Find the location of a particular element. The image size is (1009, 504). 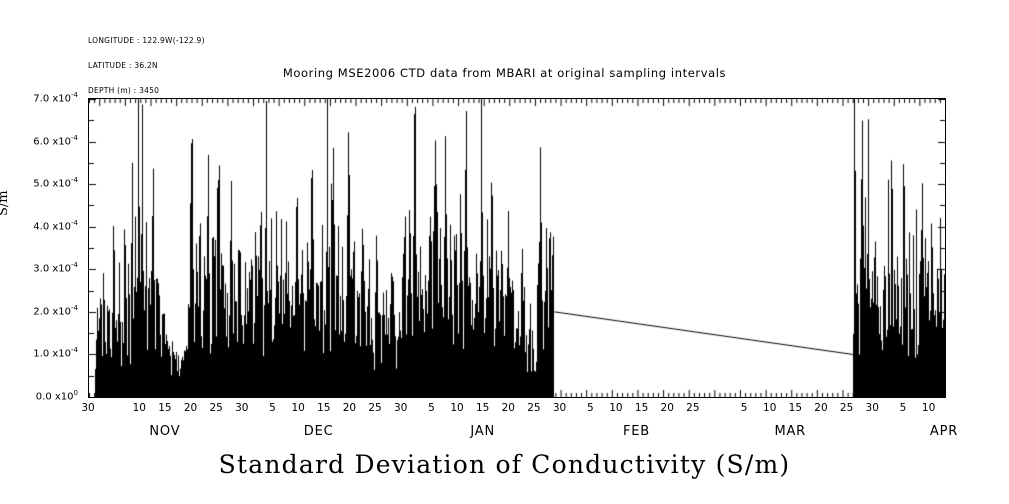

y-tick-label: 6.0 x10⁻⁴ is located at coordinates (55, 140).